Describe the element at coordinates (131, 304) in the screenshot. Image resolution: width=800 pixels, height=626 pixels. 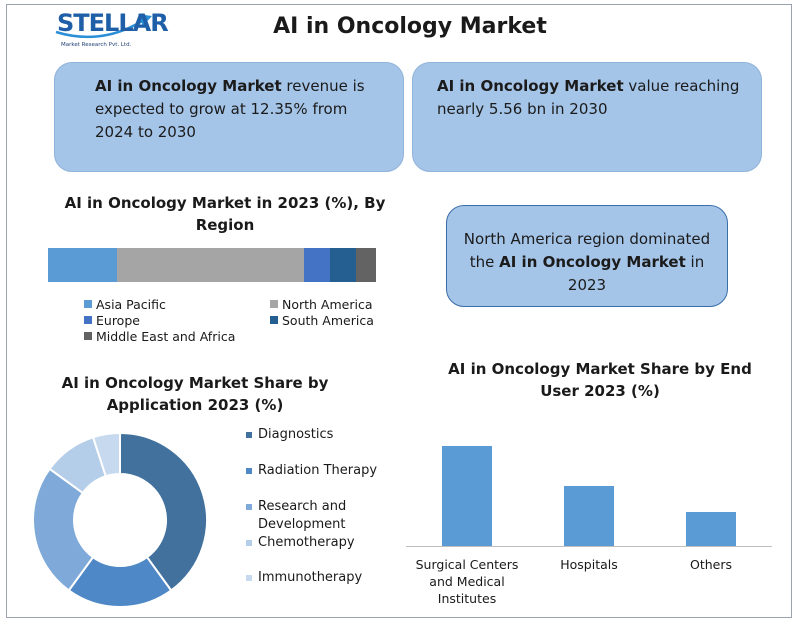
I see `legend-label: Asia Pacific` at that location.